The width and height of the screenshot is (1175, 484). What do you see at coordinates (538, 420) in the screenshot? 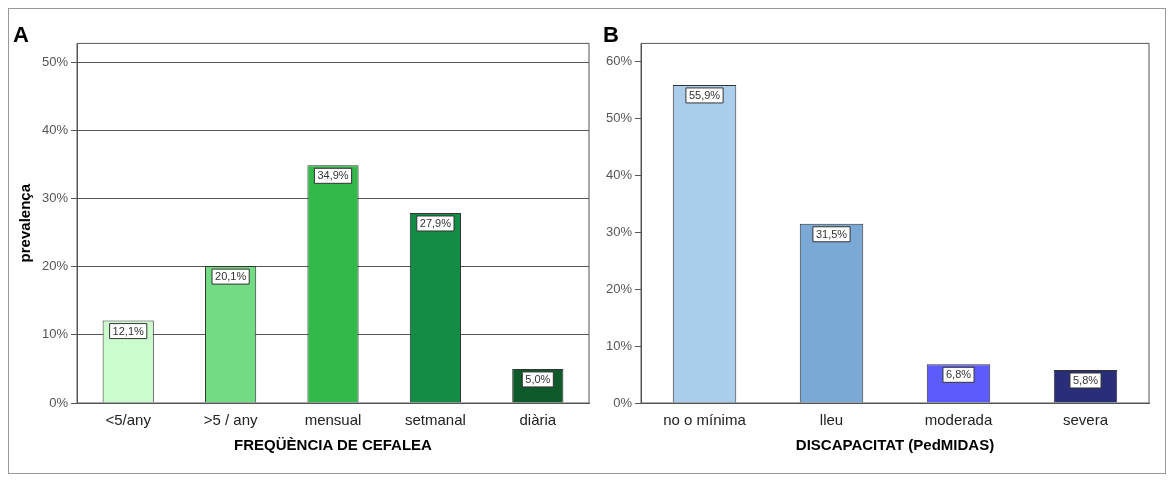
I see `x-tick-label: diària` at bounding box center [538, 420].